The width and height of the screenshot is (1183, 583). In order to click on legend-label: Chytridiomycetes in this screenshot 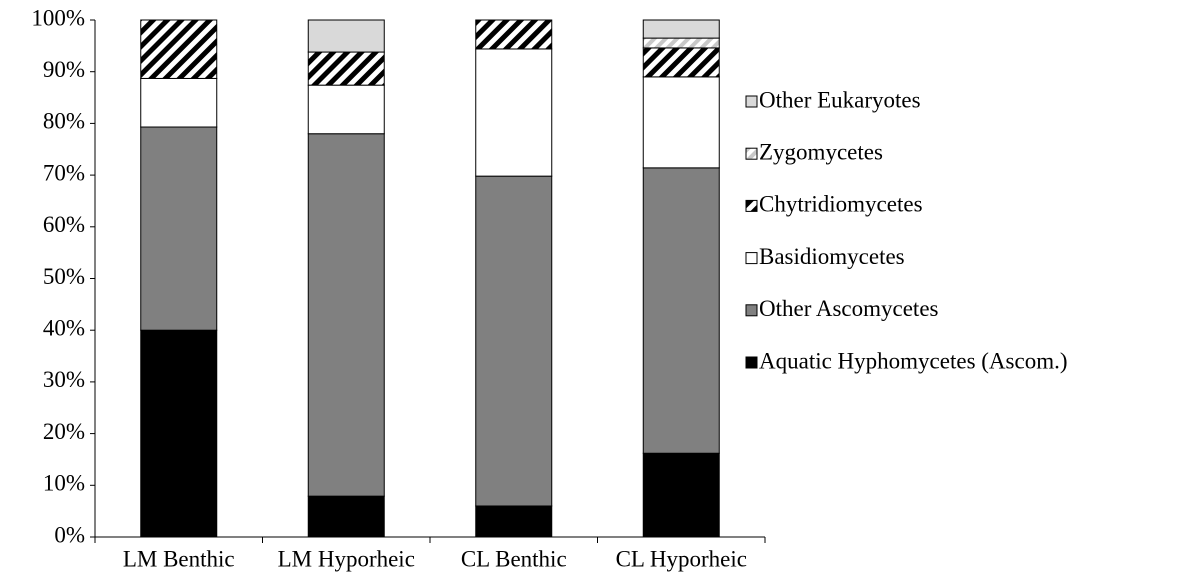, I will do `click(841, 204)`.